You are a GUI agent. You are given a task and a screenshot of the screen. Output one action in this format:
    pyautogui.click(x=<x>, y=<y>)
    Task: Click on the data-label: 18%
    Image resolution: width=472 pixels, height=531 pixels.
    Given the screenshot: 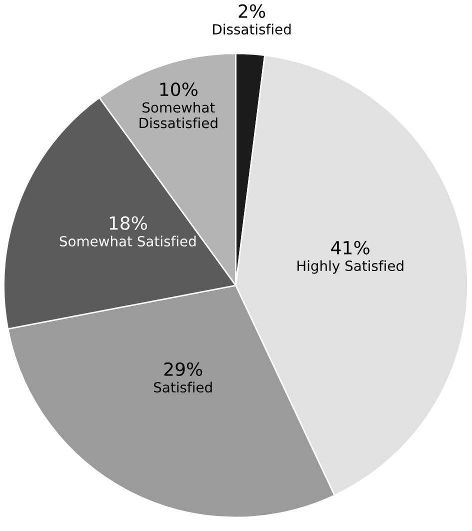 What is the action you would take?
    pyautogui.click(x=128, y=223)
    